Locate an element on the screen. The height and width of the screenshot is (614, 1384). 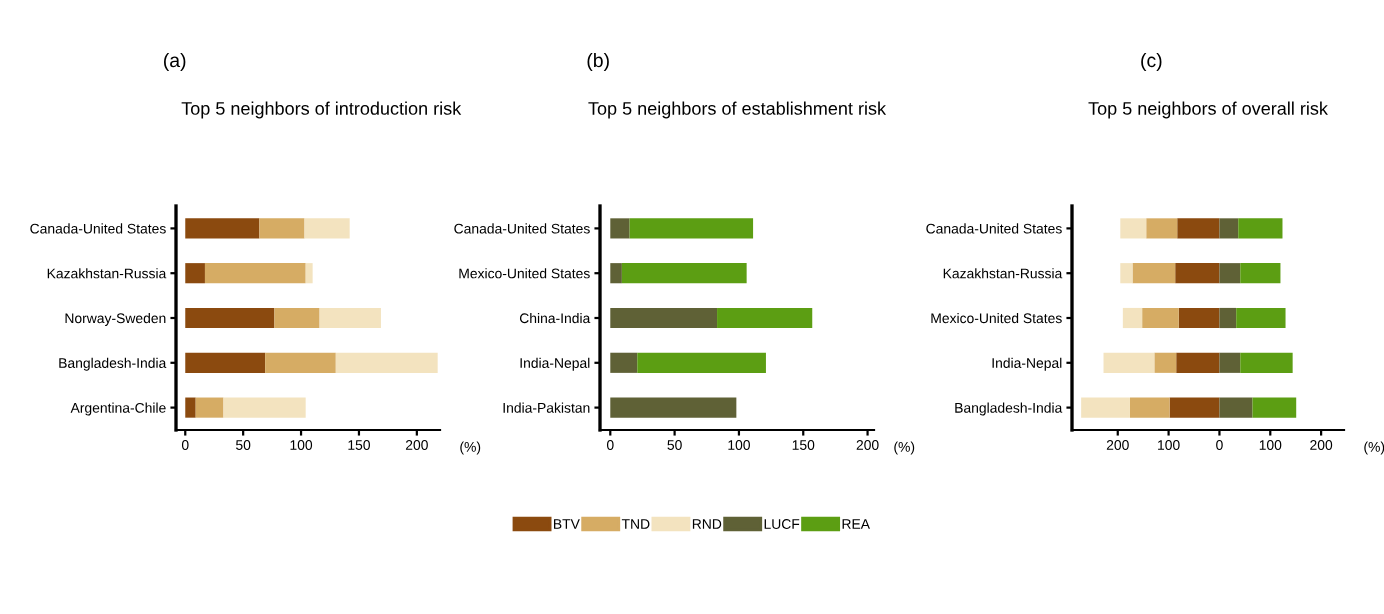
text: (c) is located at coordinates (1151, 62).